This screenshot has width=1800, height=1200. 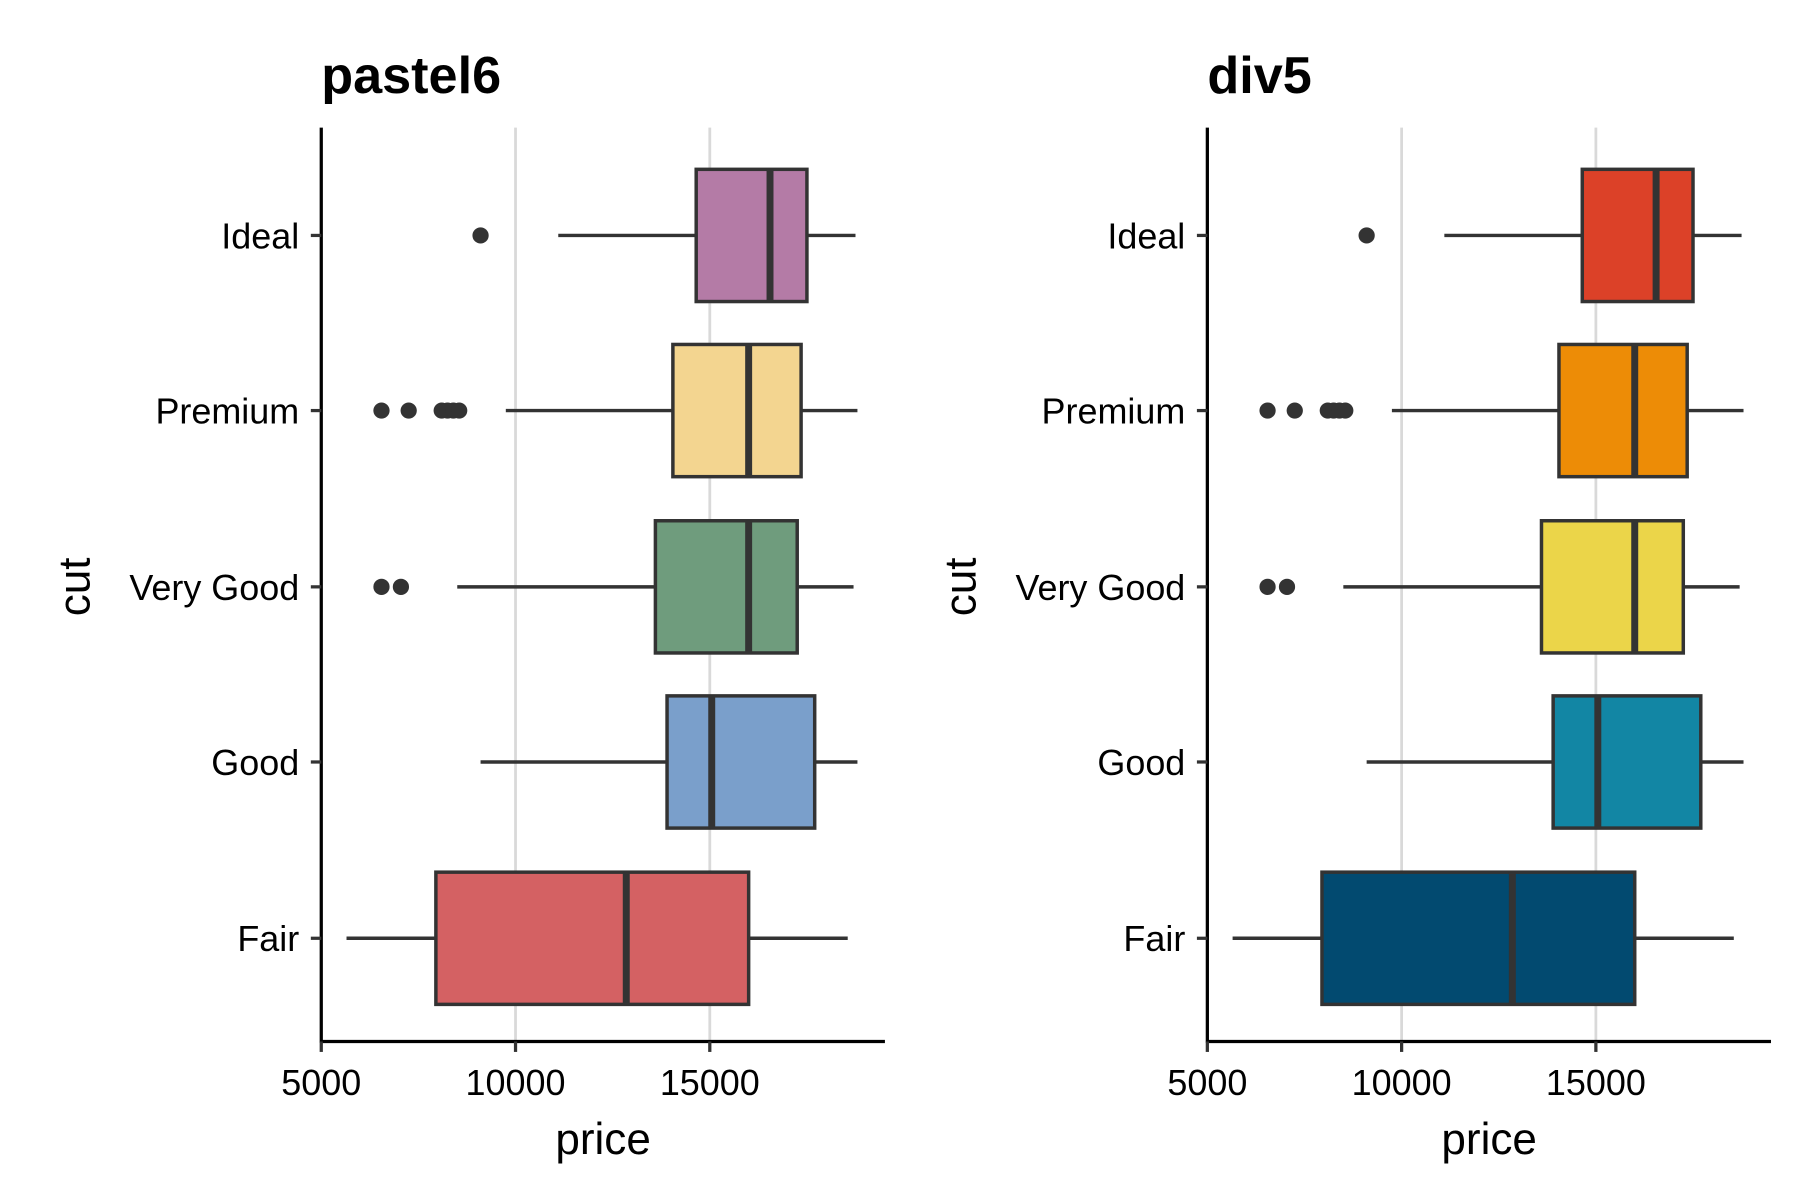 I want to click on panel-title: div5, so click(x=1259, y=76).